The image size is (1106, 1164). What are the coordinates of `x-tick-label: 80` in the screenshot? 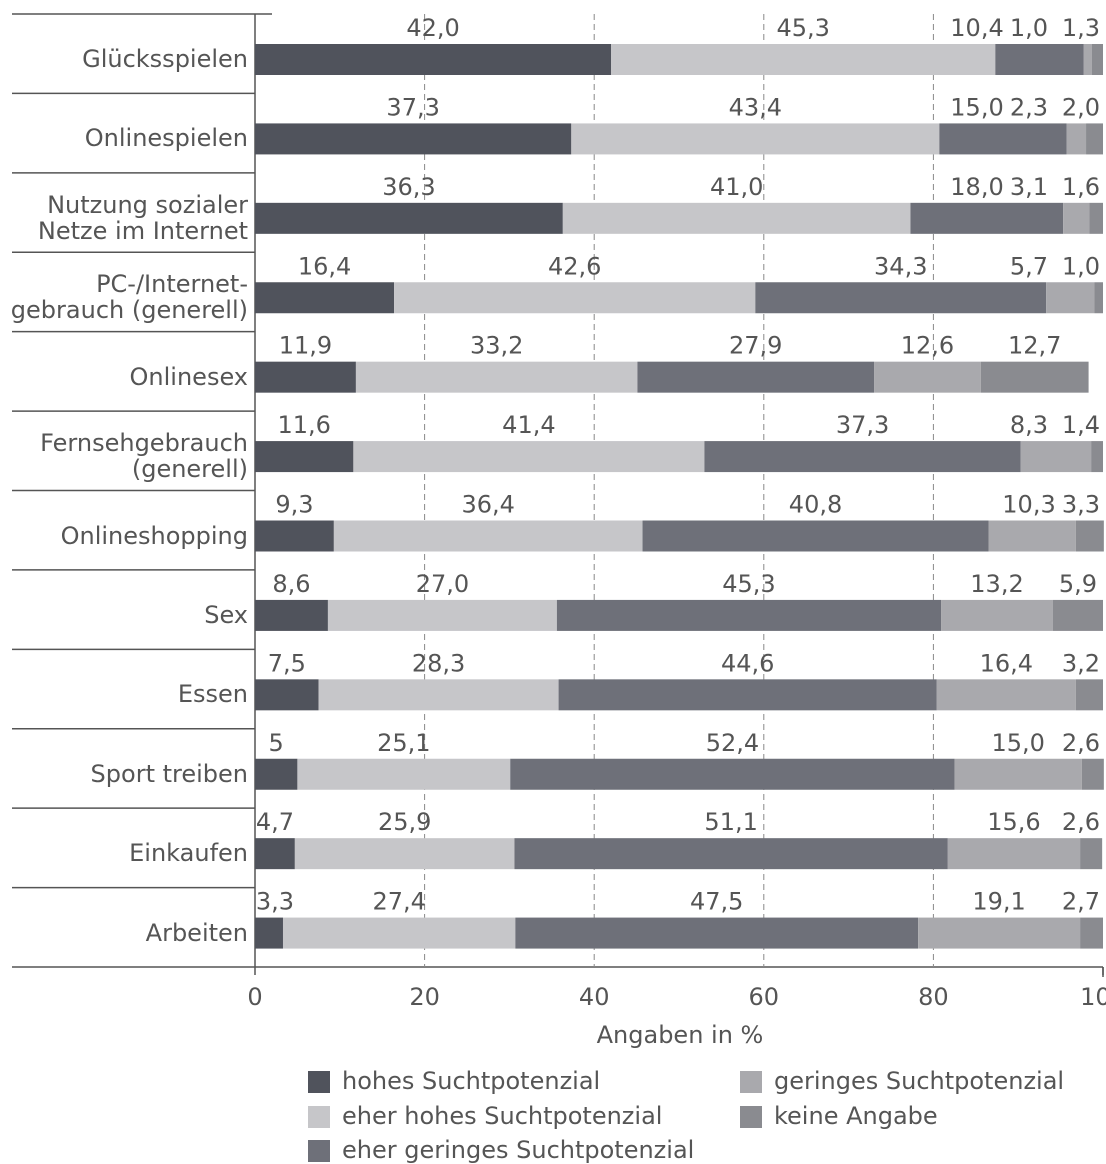 It's located at (933, 997).